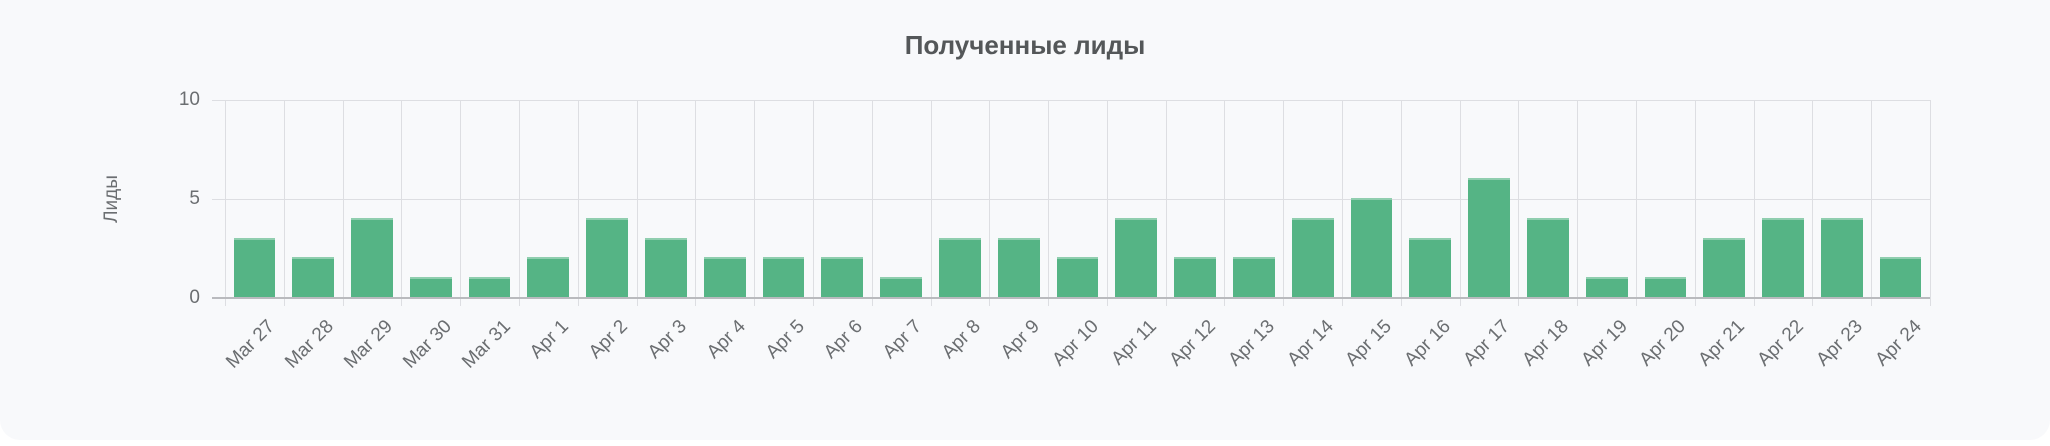 The image size is (2050, 446). What do you see at coordinates (1020, 339) in the screenshot?
I see `x-tick-label: Apr 9` at bounding box center [1020, 339].